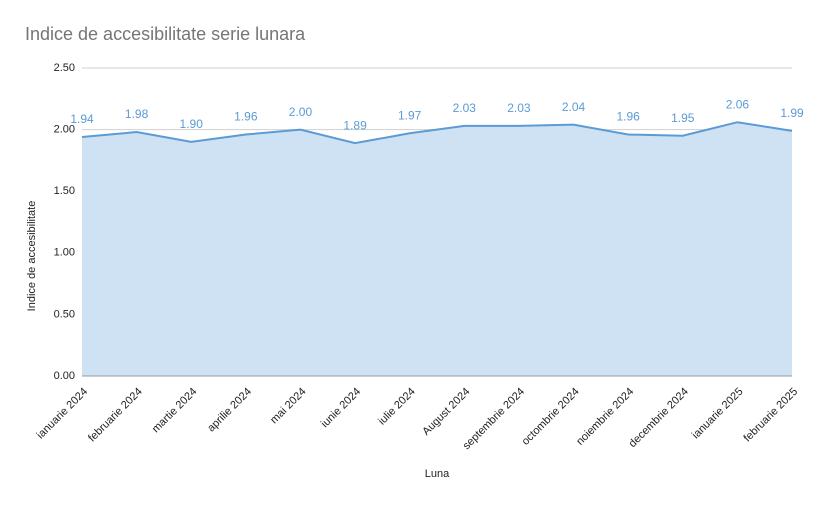 This screenshot has width=818, height=506. What do you see at coordinates (115, 415) in the screenshot?
I see `x-tick-label: februarie 2024` at bounding box center [115, 415].